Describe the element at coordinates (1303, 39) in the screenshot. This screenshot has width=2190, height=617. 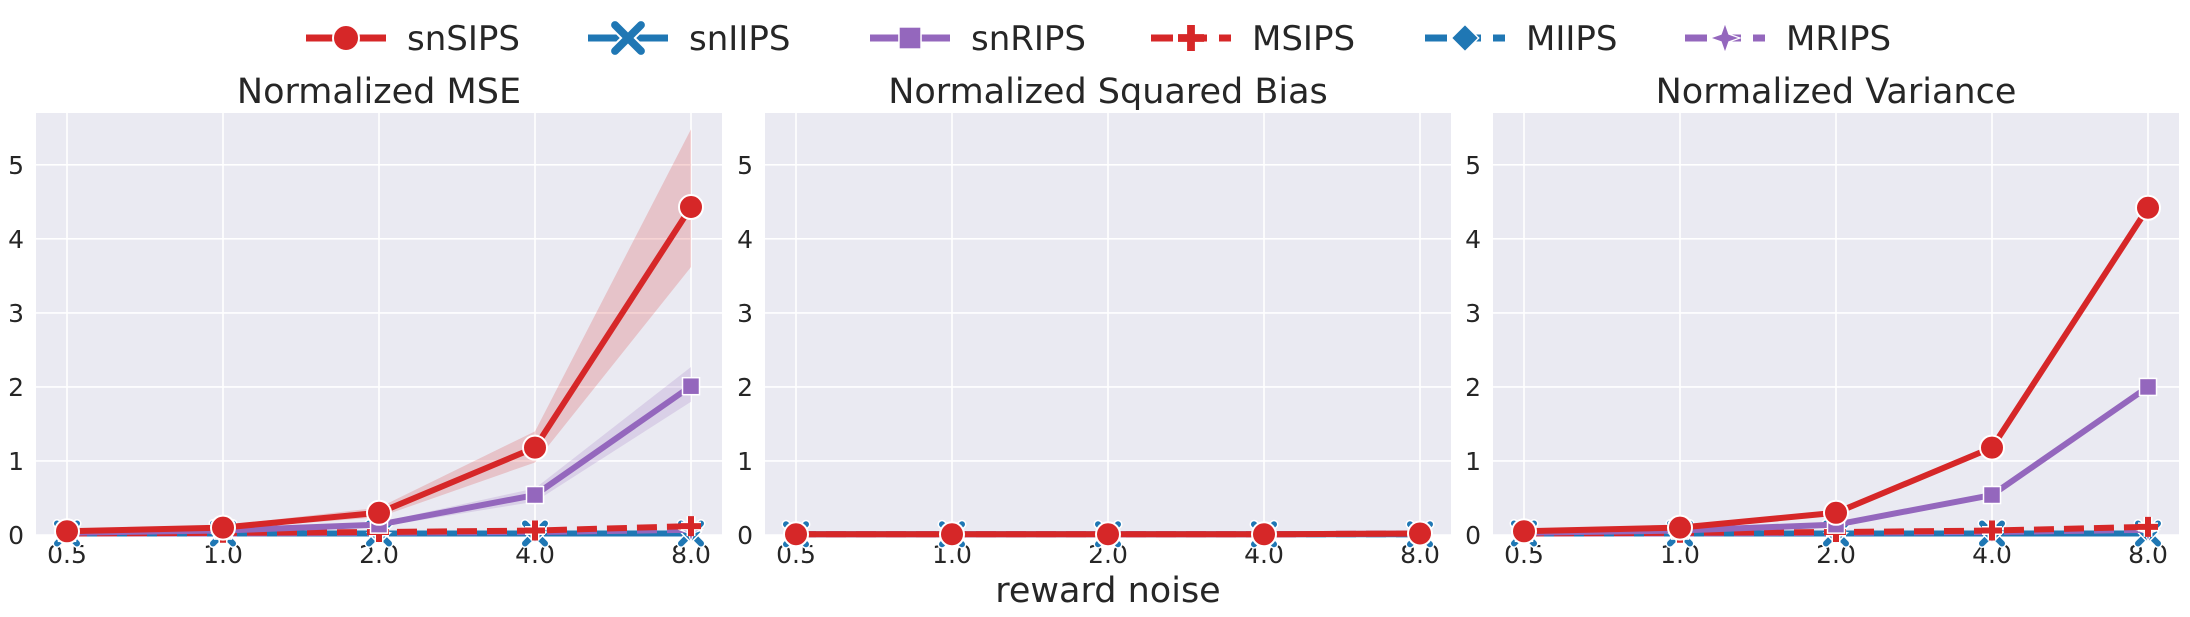
I see `legend-label: MSIPS` at that location.